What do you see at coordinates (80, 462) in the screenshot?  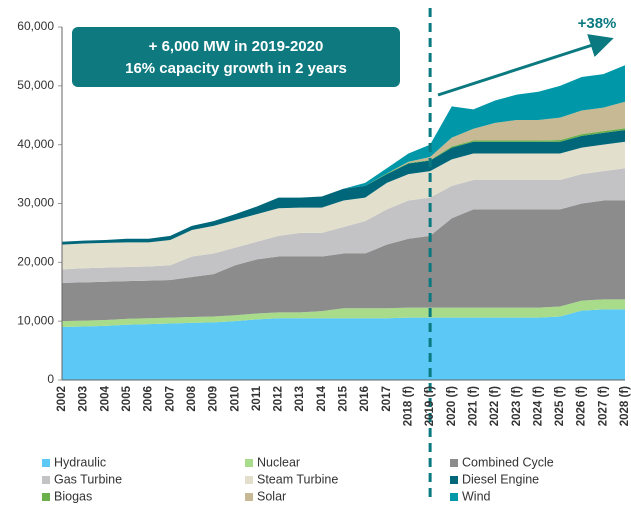 I see `legend-label: Hydraulic` at bounding box center [80, 462].